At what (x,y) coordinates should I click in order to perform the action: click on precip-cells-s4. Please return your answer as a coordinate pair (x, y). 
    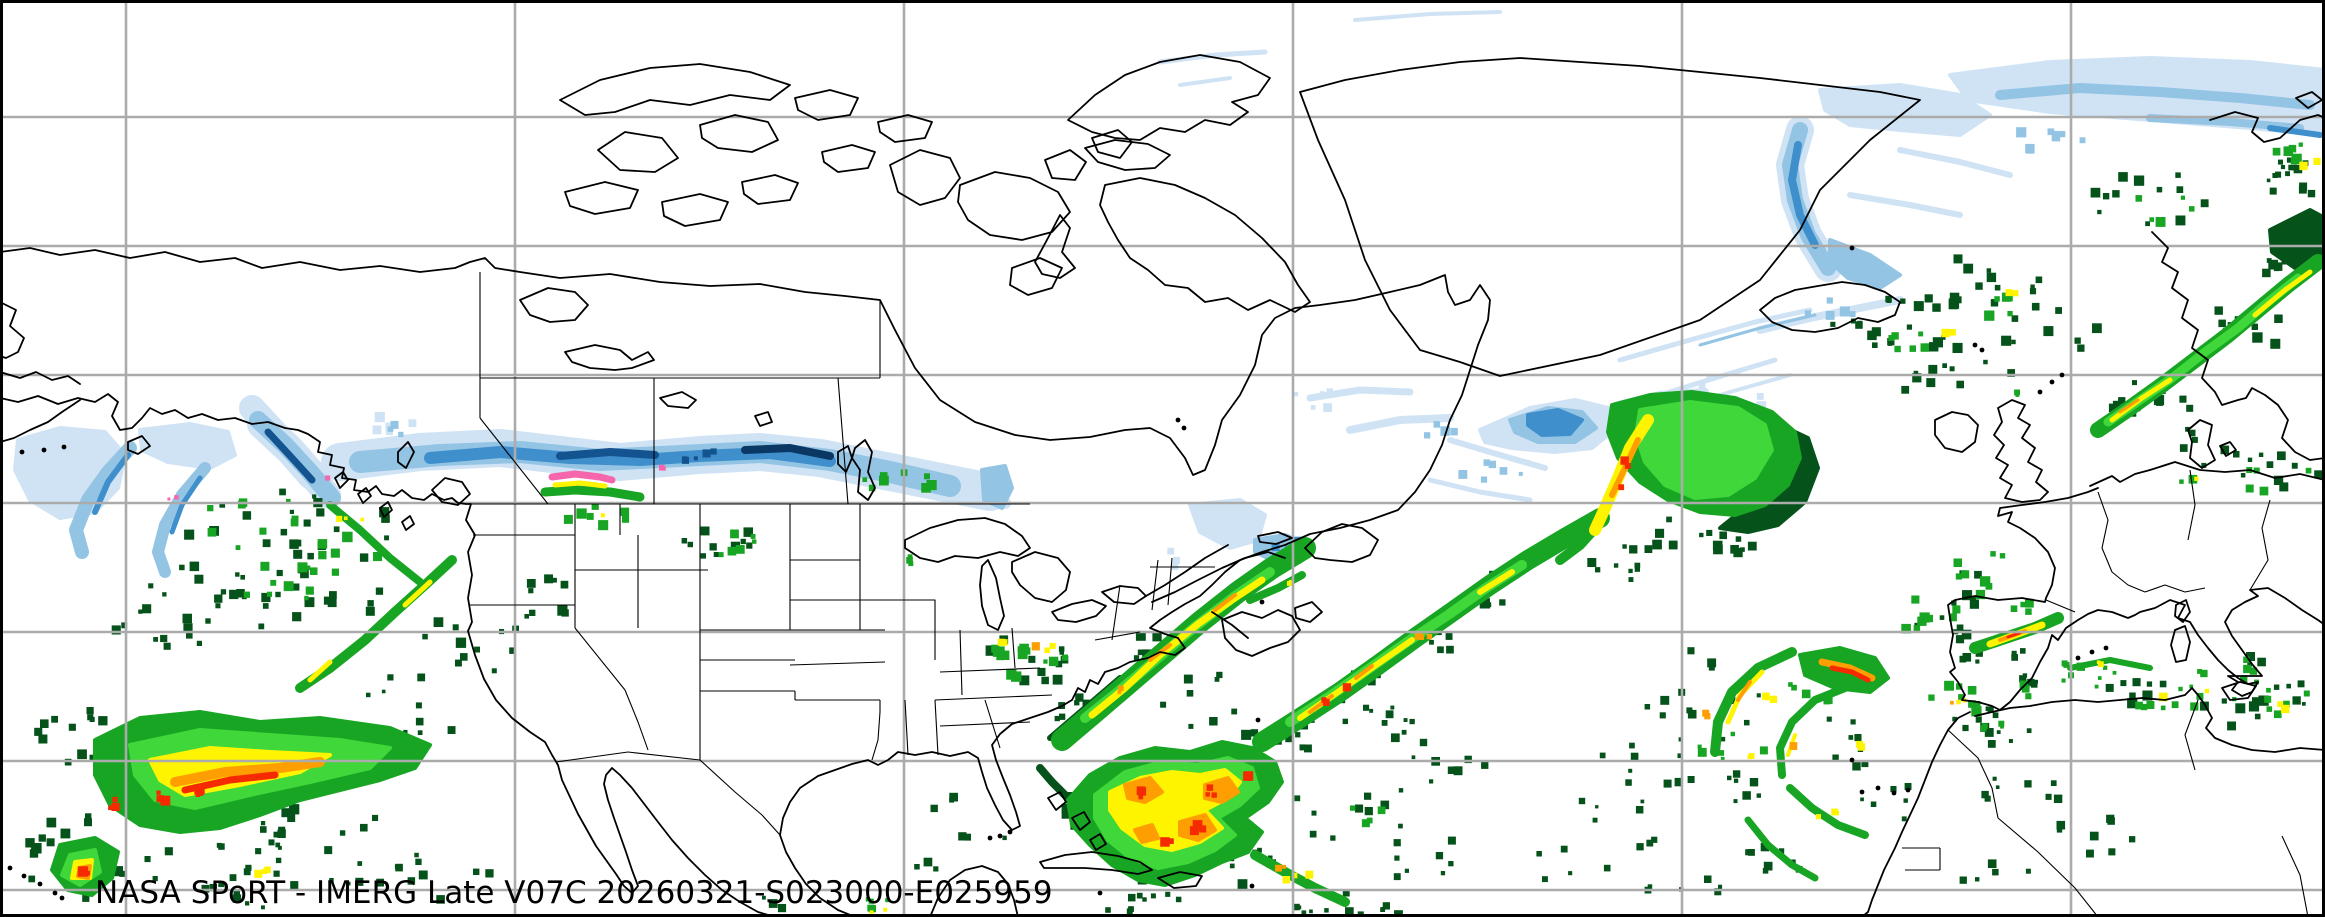
    Looking at the image, I should click on (699, 456).